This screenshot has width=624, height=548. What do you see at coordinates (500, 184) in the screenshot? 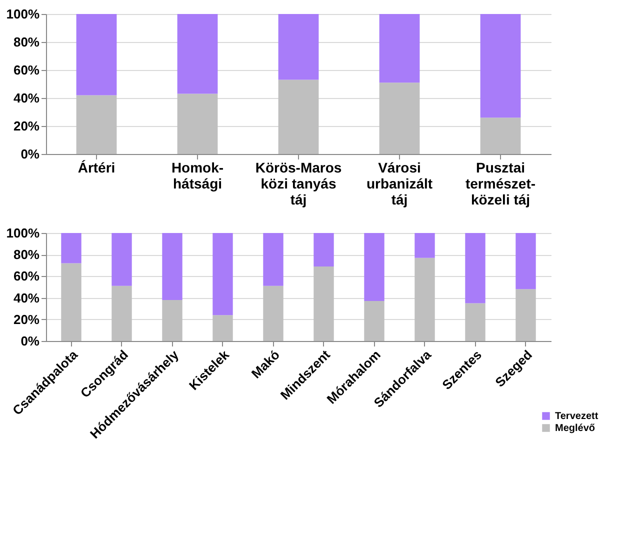
I see `x-tick-label: Pusztai természet- közeli táj` at bounding box center [500, 184].